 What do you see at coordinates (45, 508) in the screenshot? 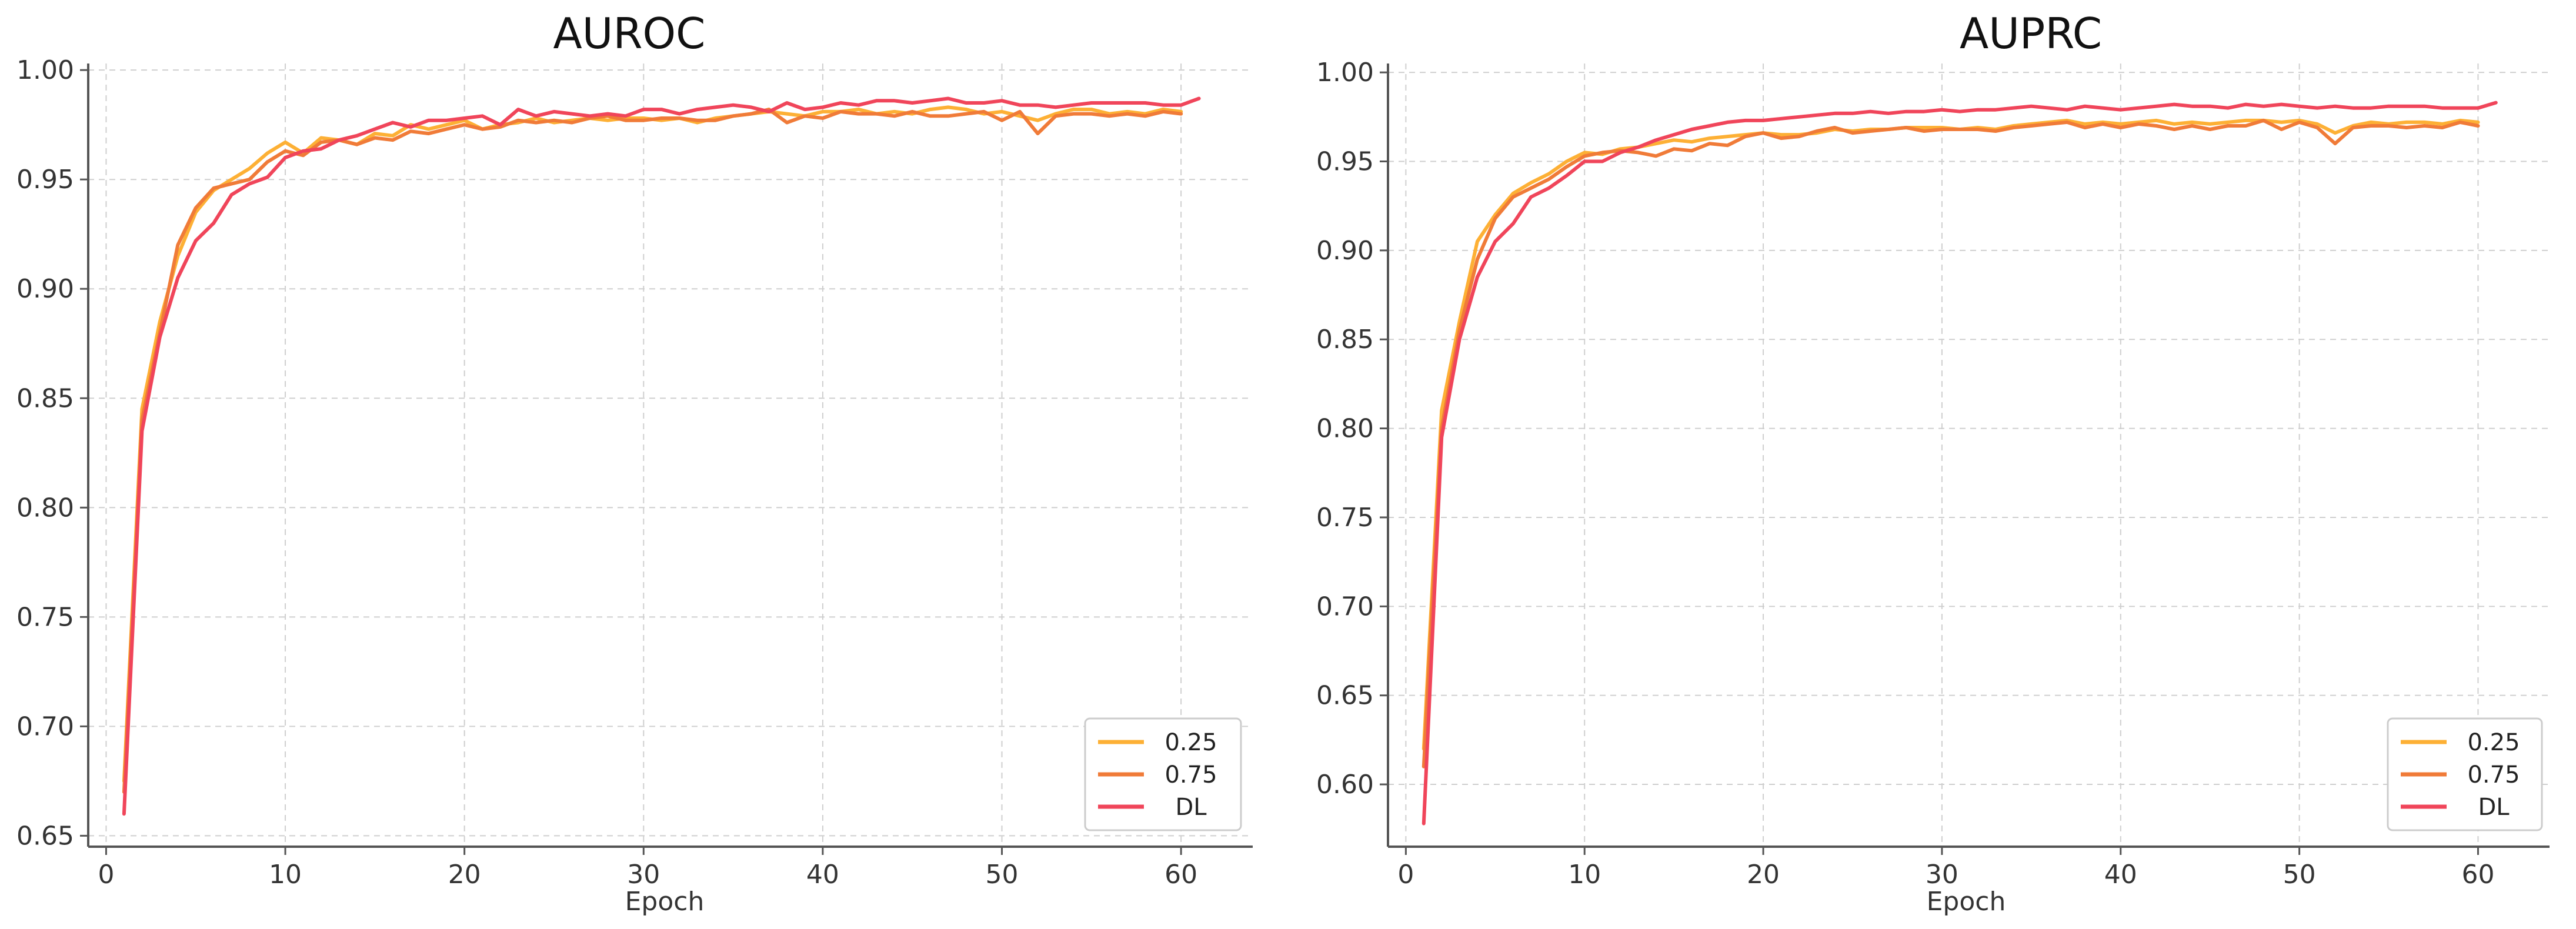
I see `auroc-y-tick-label: 0.80` at bounding box center [45, 508].